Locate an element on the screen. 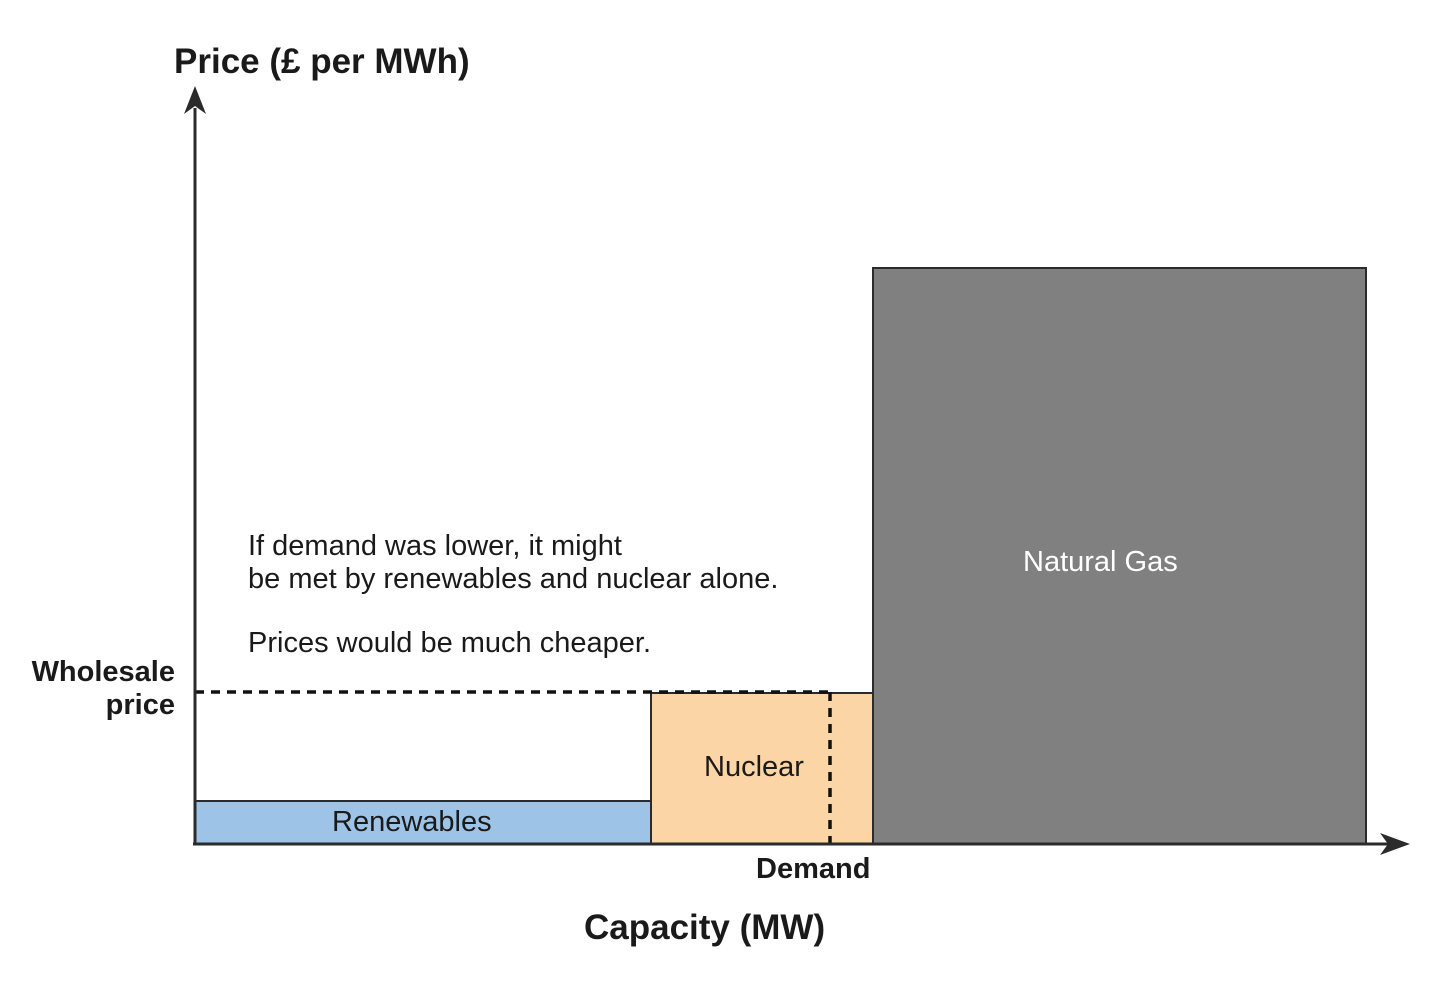  renewables-label: Renewables is located at coordinates (412, 822).